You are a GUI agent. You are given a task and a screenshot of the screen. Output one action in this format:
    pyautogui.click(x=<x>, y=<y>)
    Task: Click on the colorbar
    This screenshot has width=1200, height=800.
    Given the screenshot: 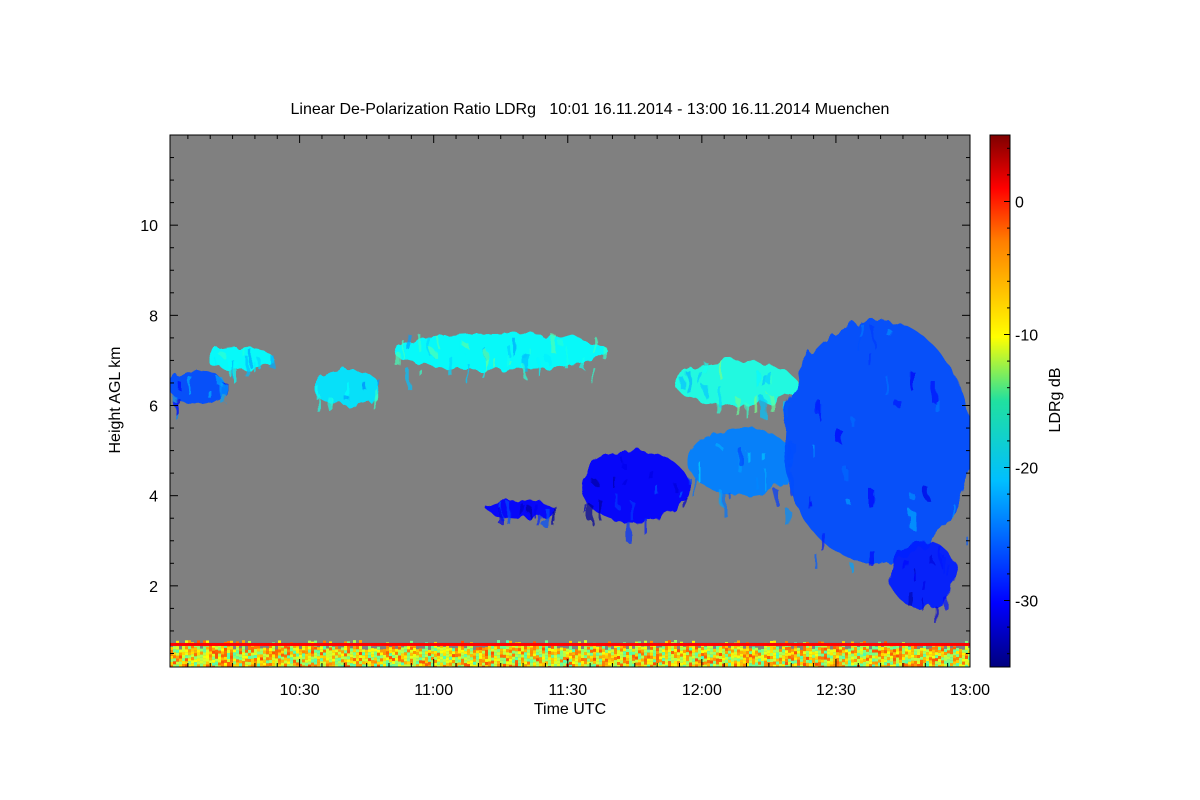 What is the action you would take?
    pyautogui.click(x=1000, y=401)
    